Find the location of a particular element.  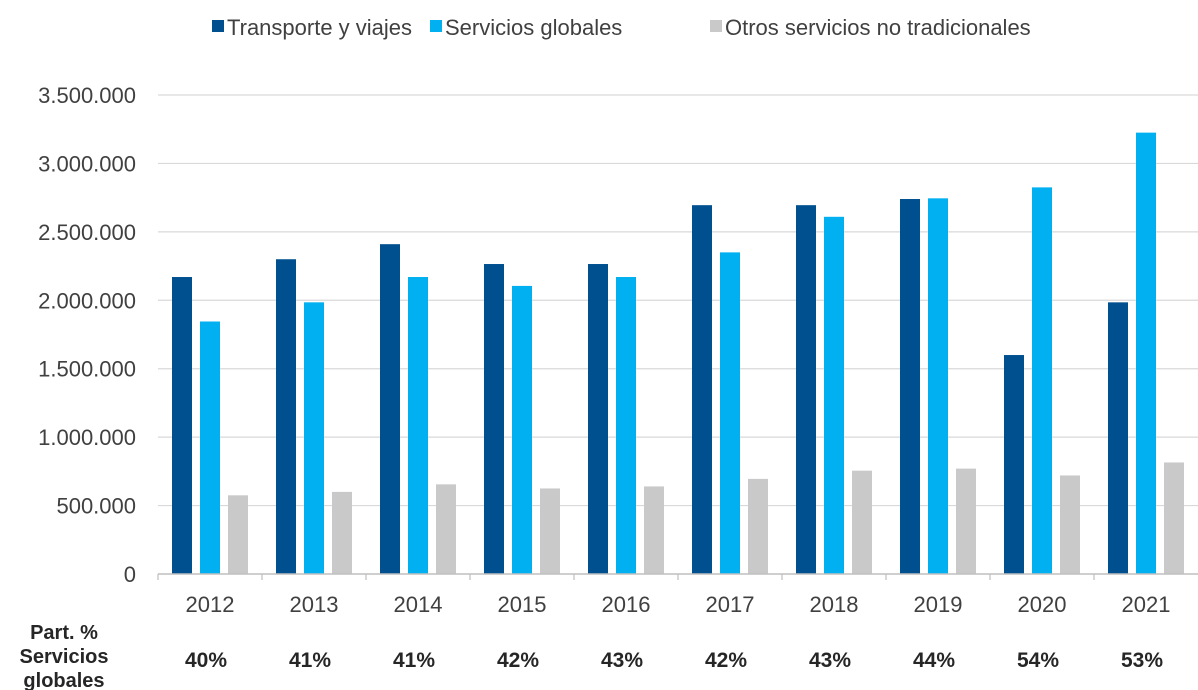

share-row-label: Part. % is located at coordinates (64, 633).